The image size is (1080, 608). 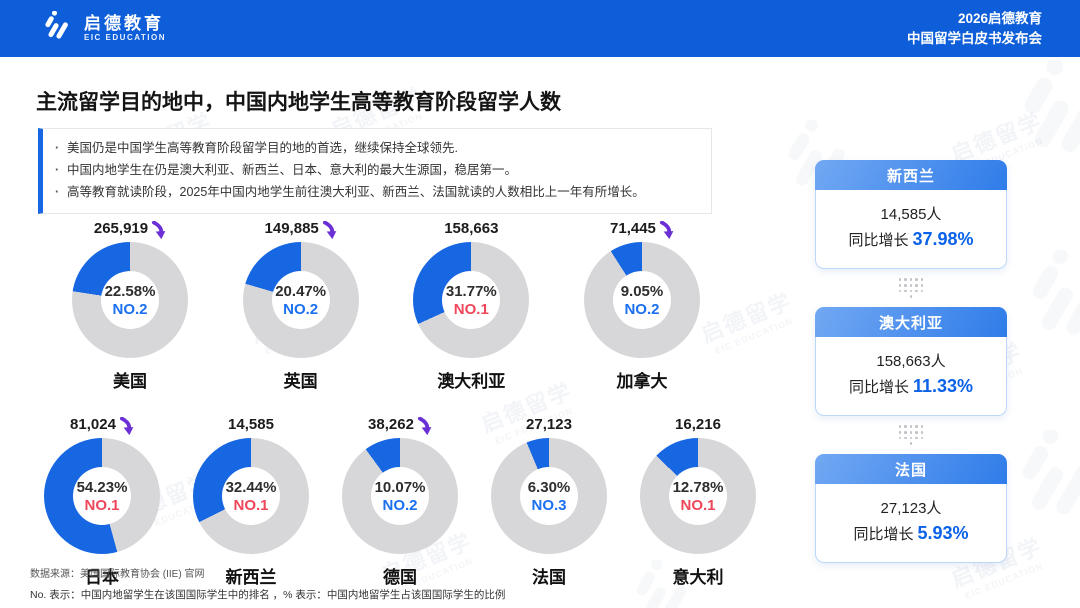 I want to click on share-percent: 6.30%, so click(x=549, y=487).